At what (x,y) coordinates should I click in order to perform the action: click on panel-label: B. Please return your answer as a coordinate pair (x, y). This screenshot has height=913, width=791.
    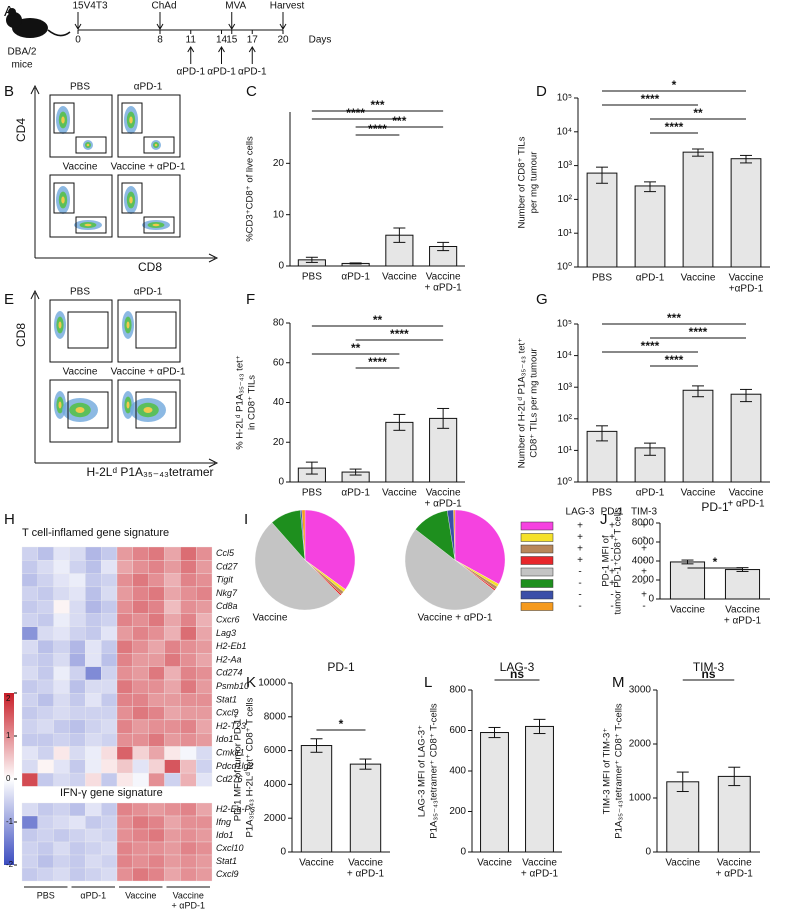
    Looking at the image, I should click on (9, 91).